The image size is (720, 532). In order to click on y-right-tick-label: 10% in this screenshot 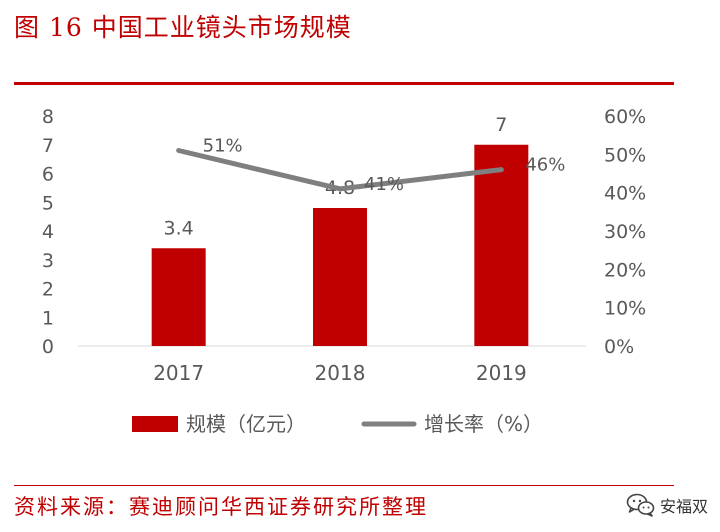, I will do `click(625, 309)`.